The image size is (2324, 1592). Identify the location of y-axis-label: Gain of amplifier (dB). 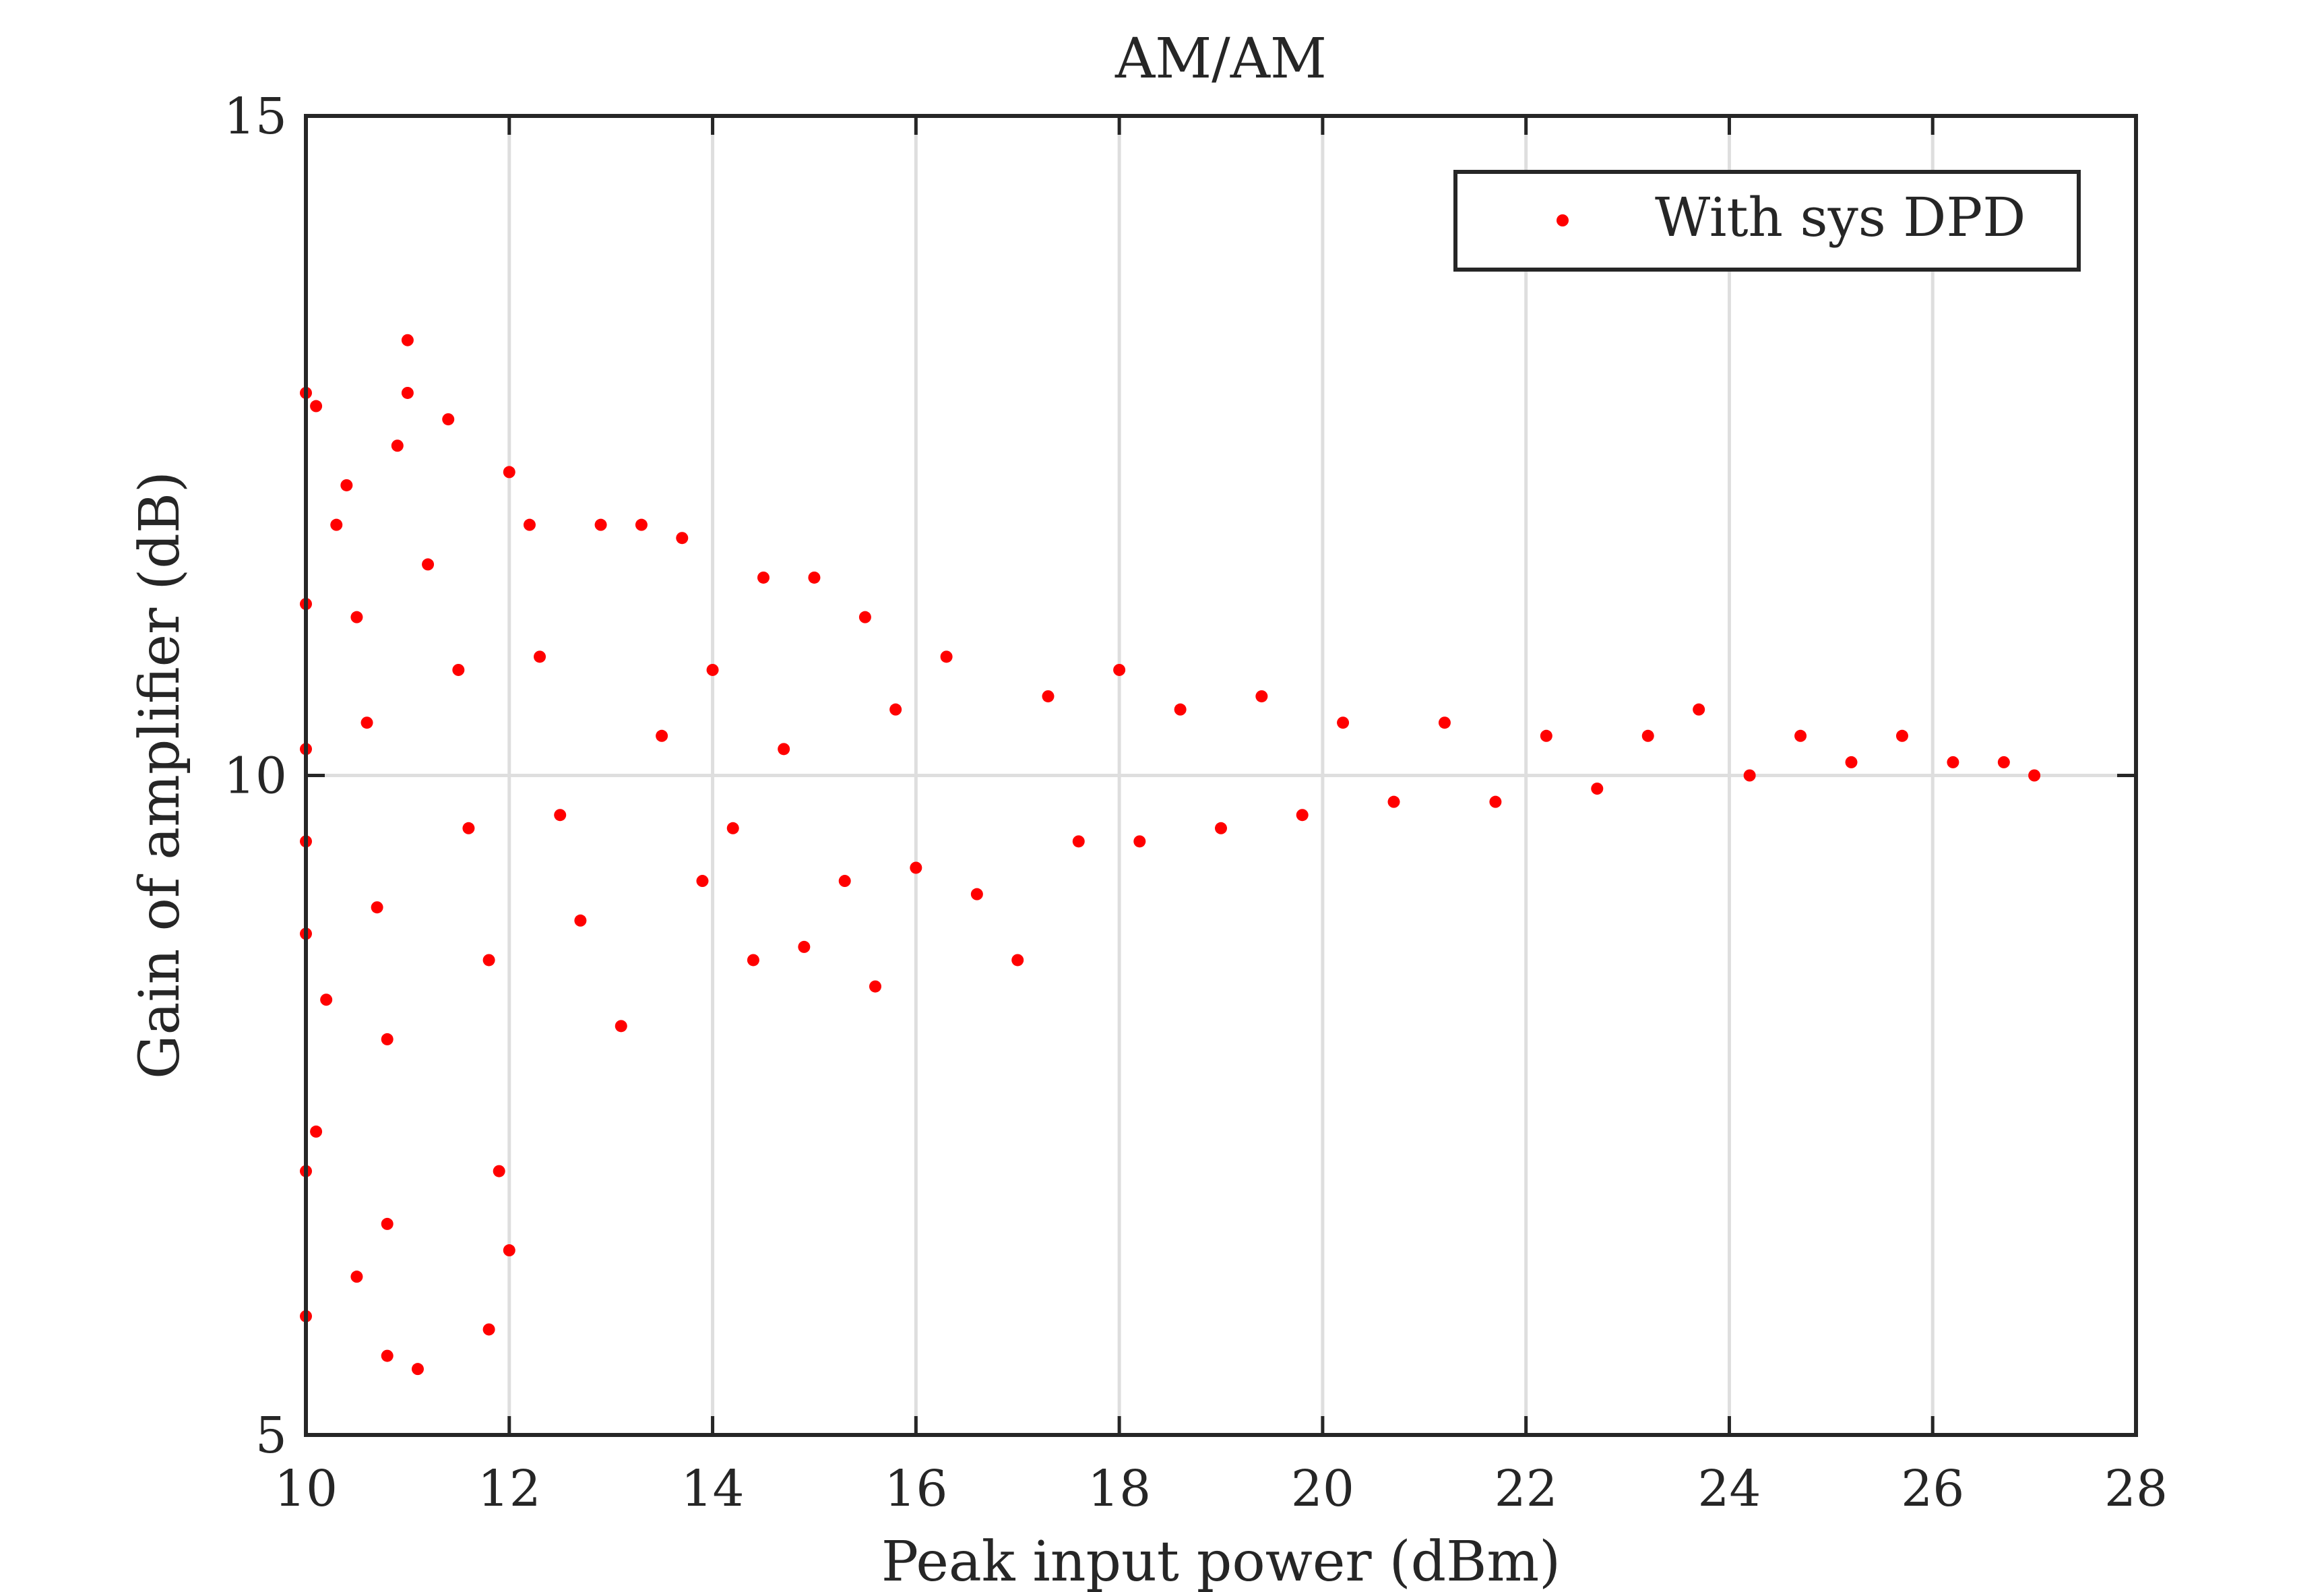
(160, 775).